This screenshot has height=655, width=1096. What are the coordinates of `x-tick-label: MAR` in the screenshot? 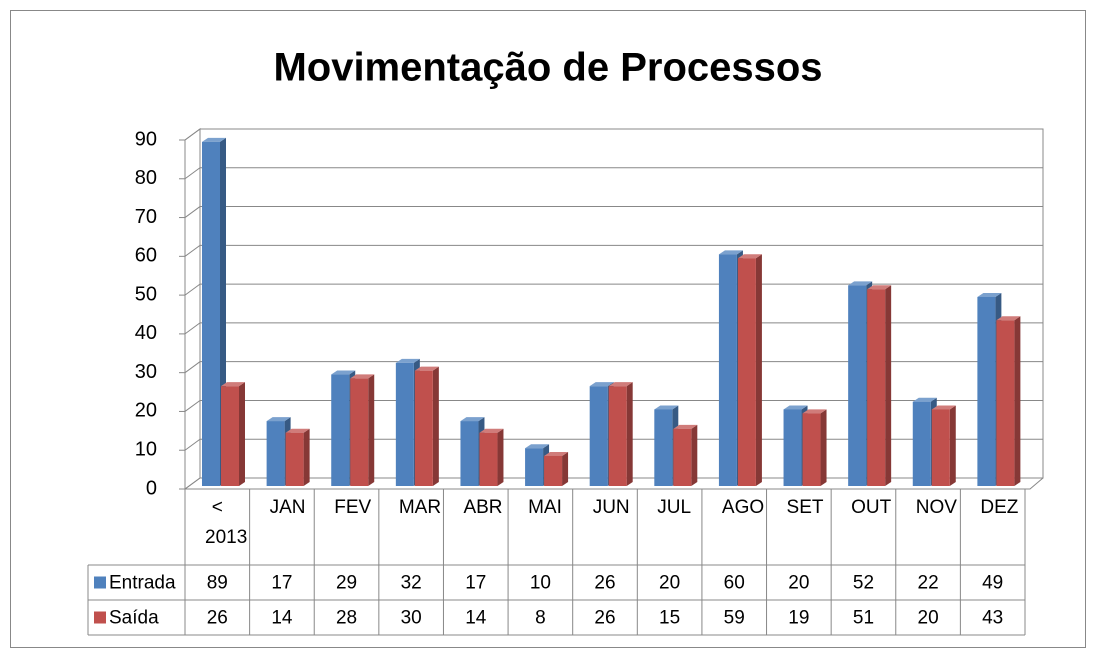 It's located at (420, 507).